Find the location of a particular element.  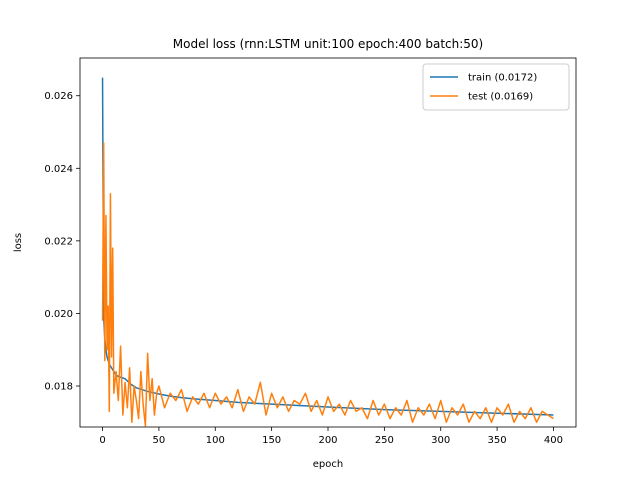

legend-box is located at coordinates (496, 87).